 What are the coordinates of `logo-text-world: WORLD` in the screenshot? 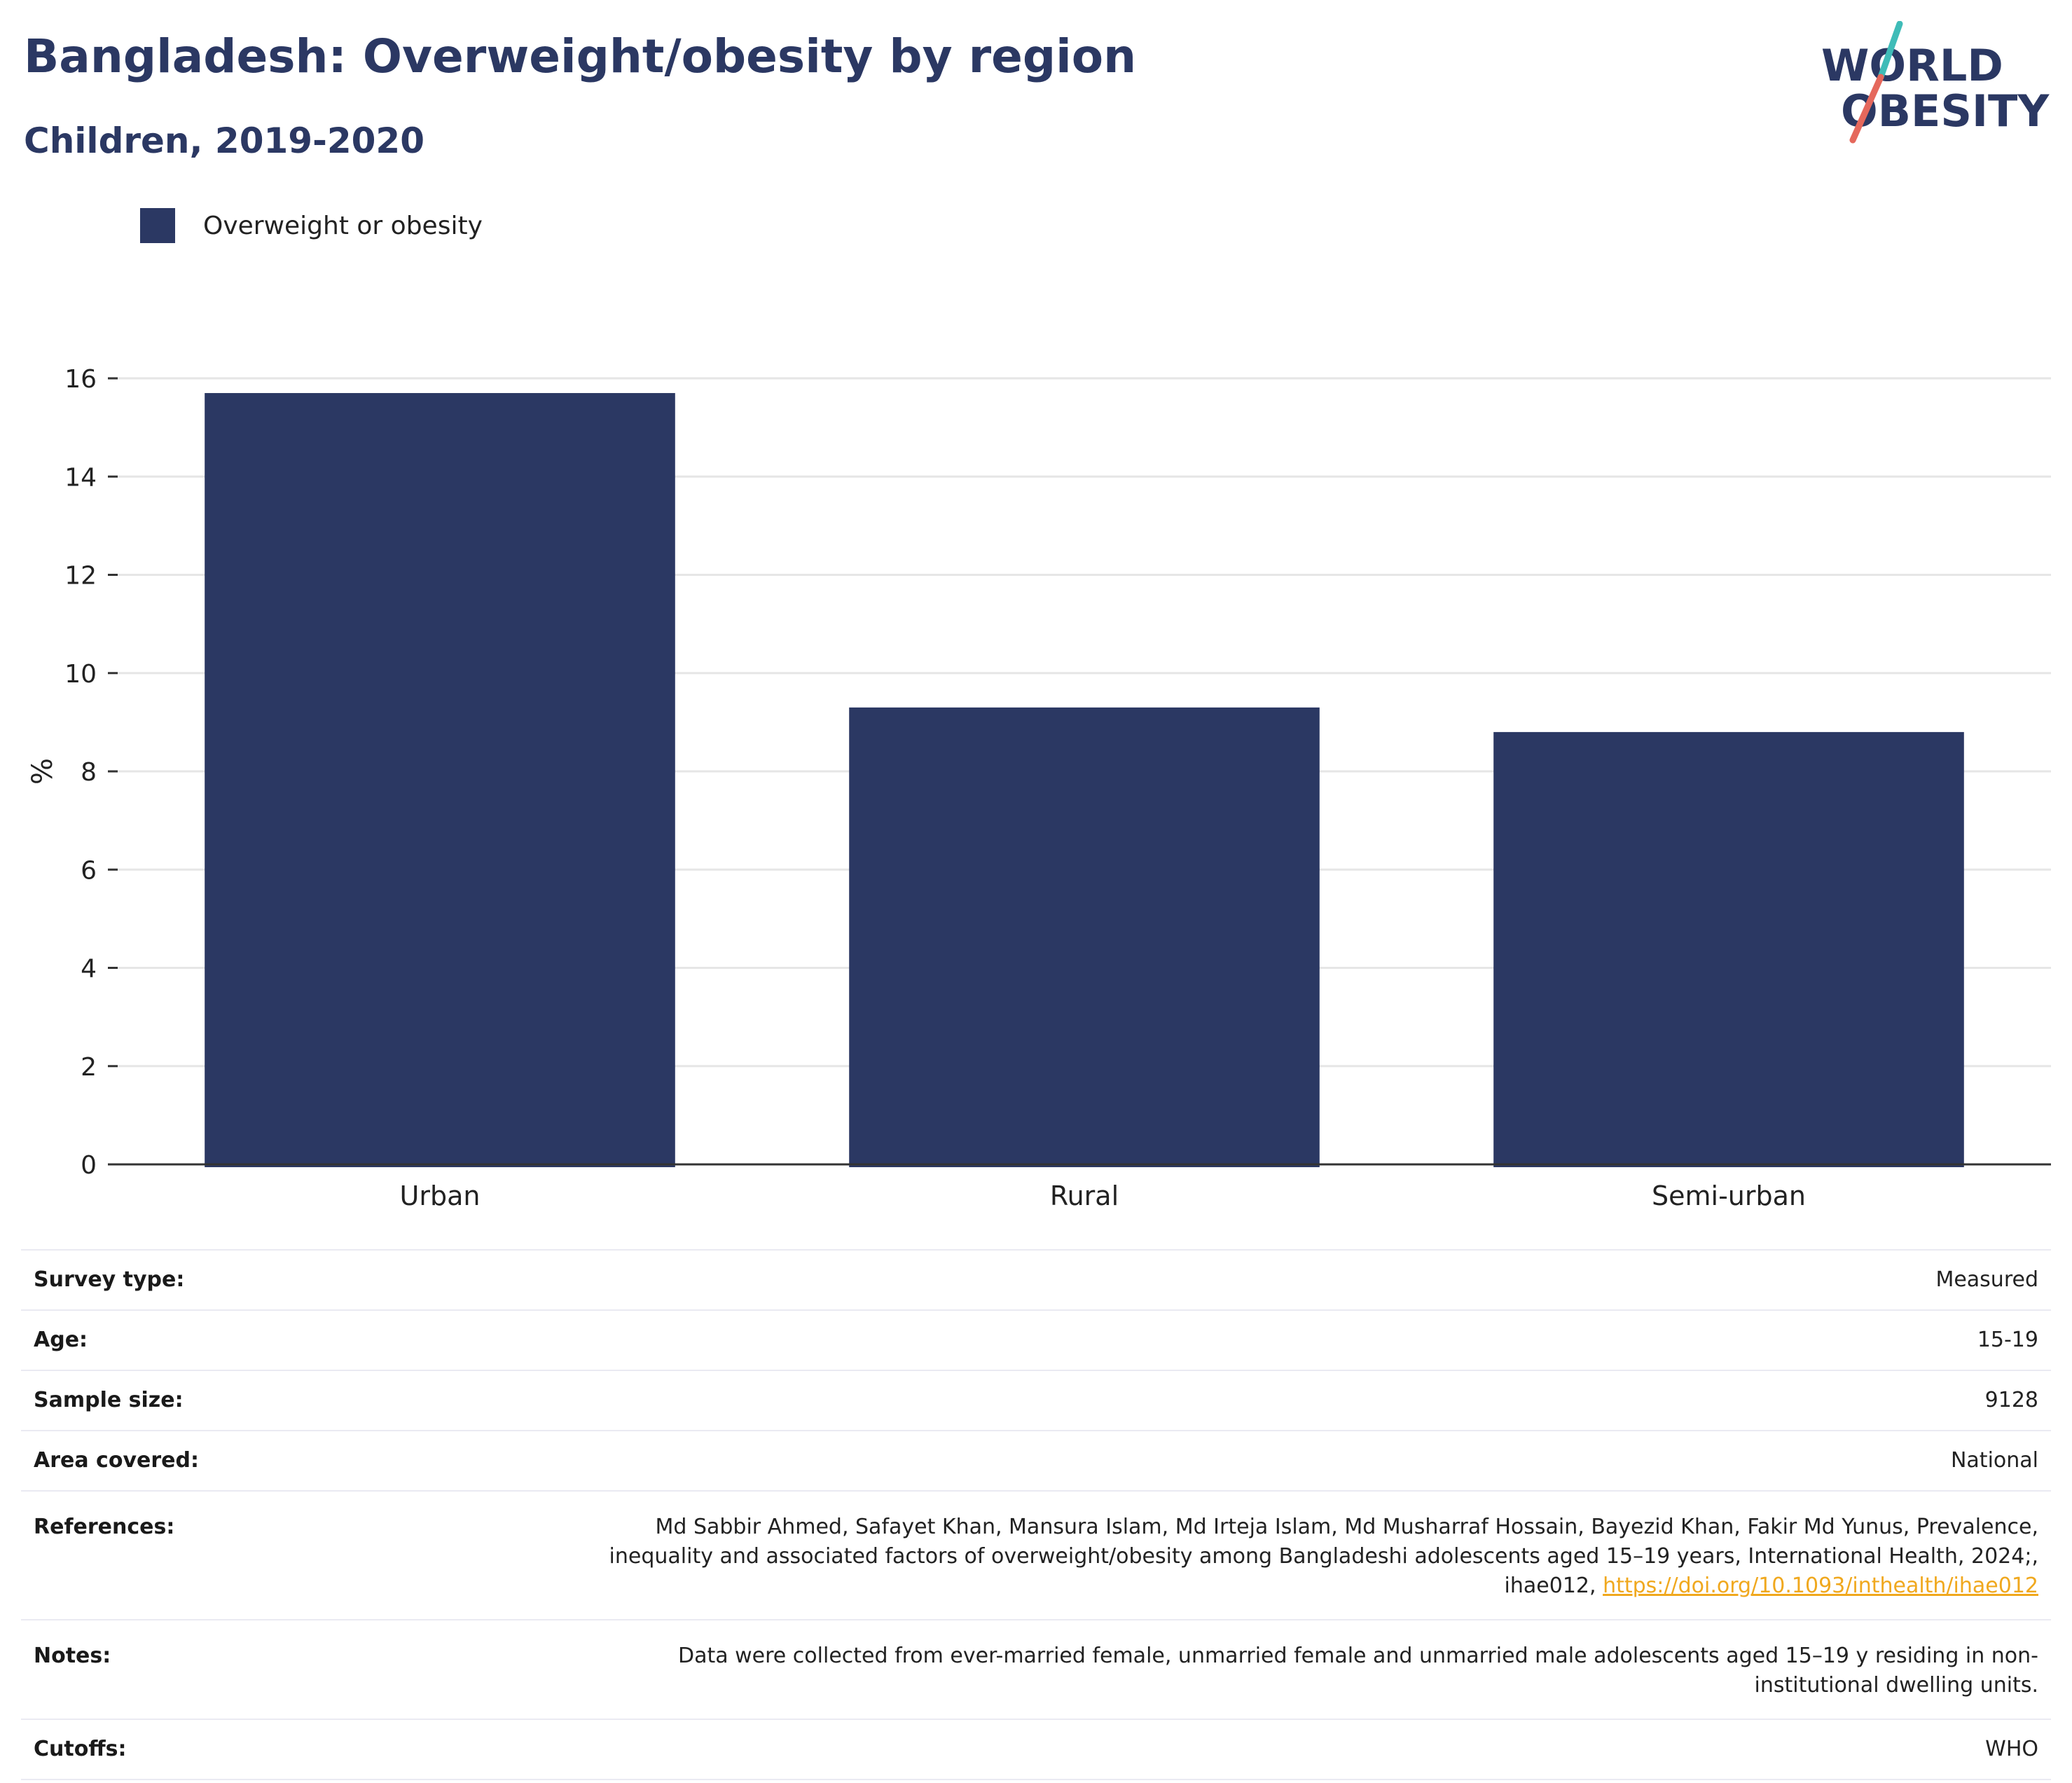 It's located at (1912, 65).